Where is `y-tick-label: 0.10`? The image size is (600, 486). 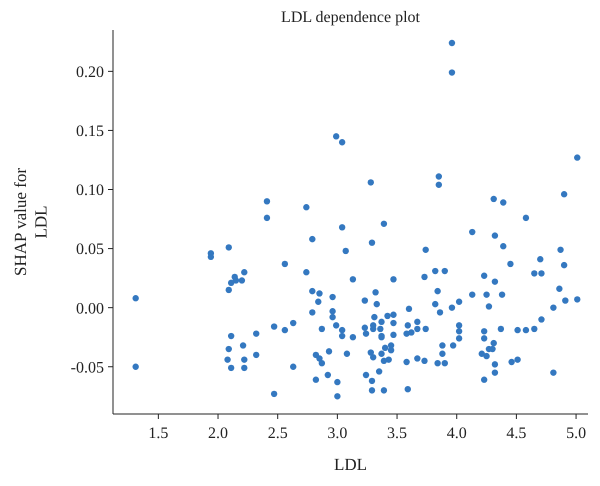
y-tick-label: 0.10 is located at coordinates (90, 191).